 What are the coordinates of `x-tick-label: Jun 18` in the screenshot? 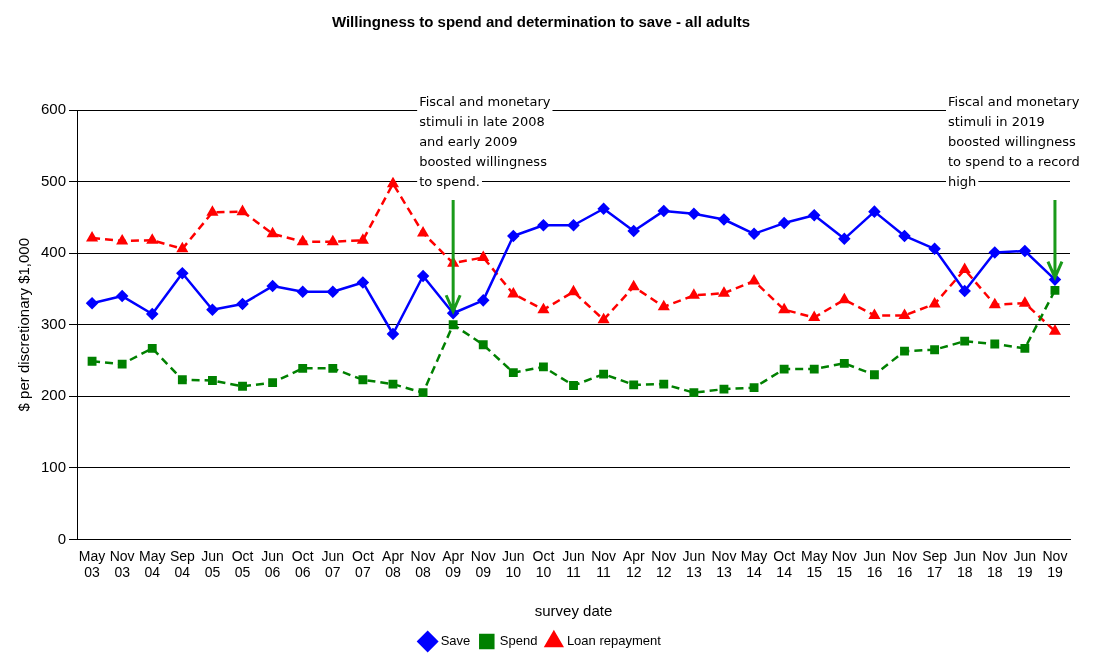 It's located at (964, 564).